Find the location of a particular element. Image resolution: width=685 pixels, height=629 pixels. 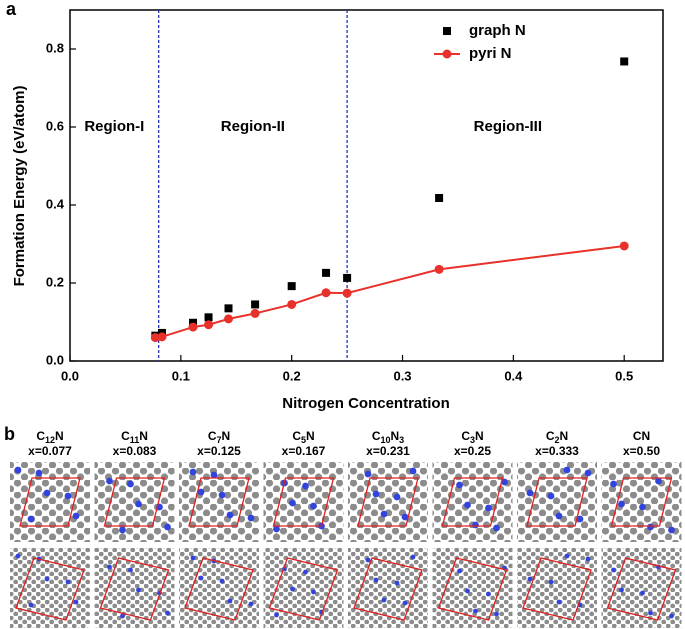

series-line is located at coordinates (390, 291).